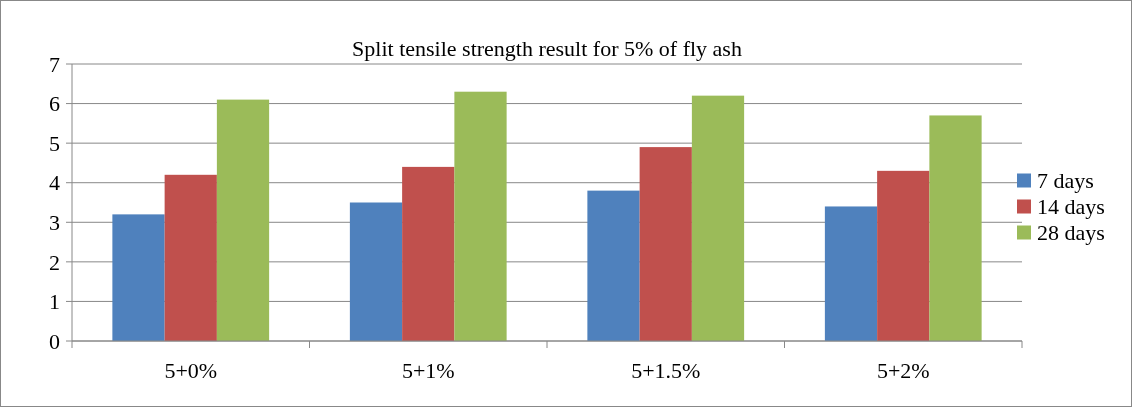  Describe the element at coordinates (54, 302) in the screenshot. I see `y-tick-label: 1` at that location.